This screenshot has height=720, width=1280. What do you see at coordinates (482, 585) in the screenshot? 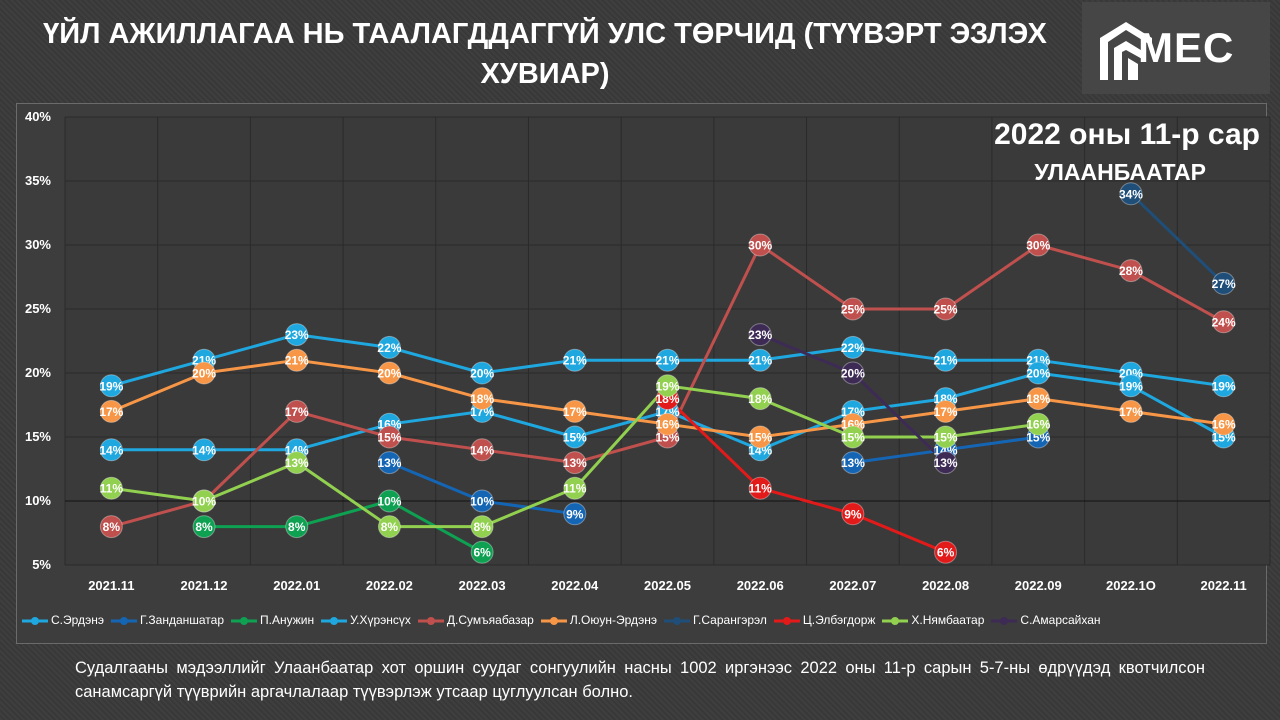
I see `x-tick-label: 2022.03` at bounding box center [482, 585].